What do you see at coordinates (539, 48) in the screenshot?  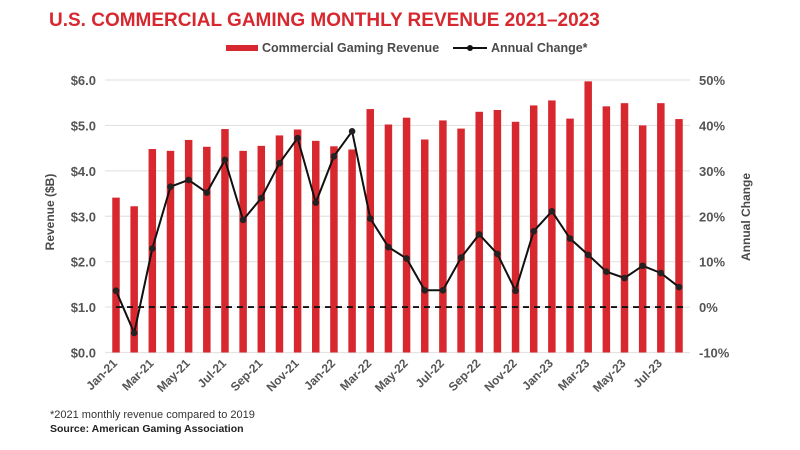 I see `legend-label-annual-change: Annual Change*` at bounding box center [539, 48].